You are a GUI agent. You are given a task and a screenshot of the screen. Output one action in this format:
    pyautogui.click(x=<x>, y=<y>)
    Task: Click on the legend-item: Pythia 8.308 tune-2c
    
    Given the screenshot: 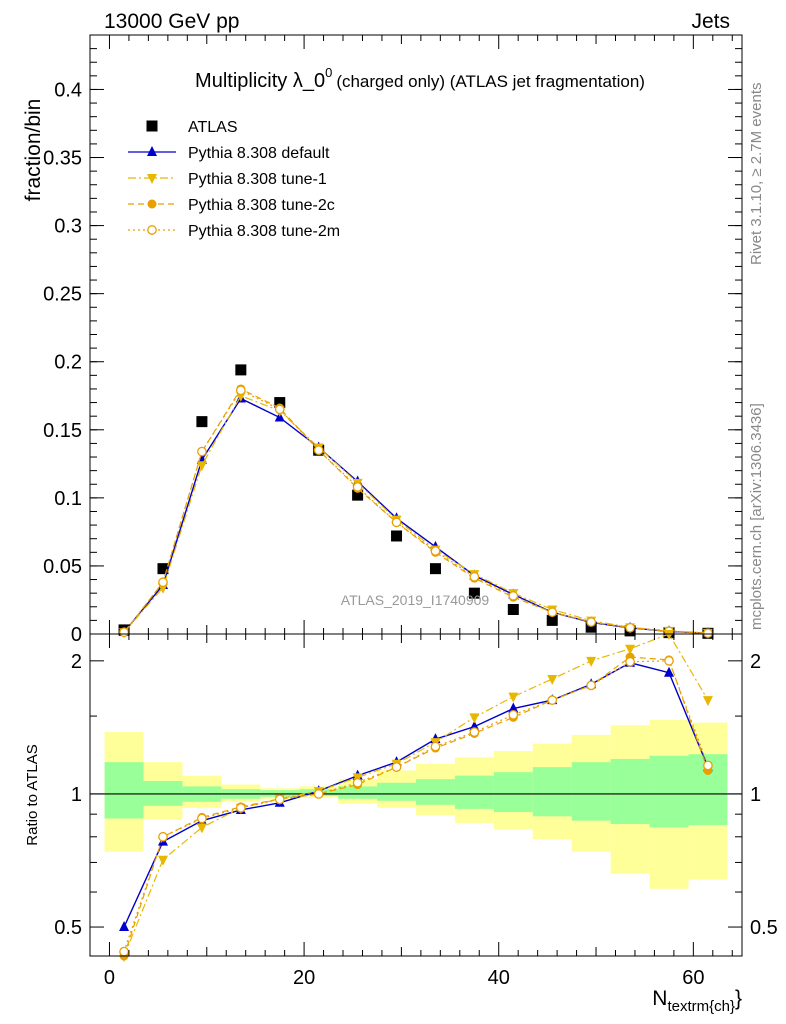 What is the action you would take?
    pyautogui.click(x=231, y=205)
    